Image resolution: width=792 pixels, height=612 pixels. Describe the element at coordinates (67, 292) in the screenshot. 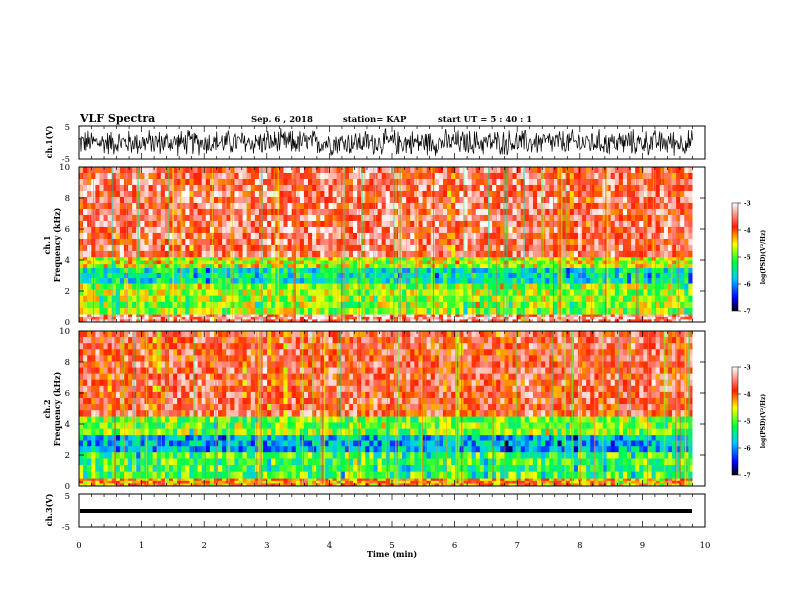

I see `frequency-tick-label: 2` at that location.